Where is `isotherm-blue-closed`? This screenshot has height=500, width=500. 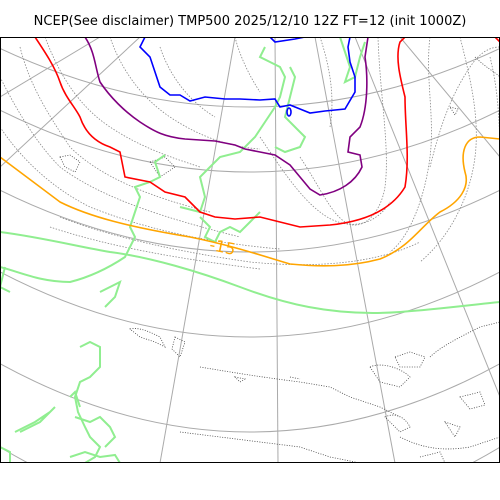 isotherm-blue-closed is located at coordinates (289, 112).